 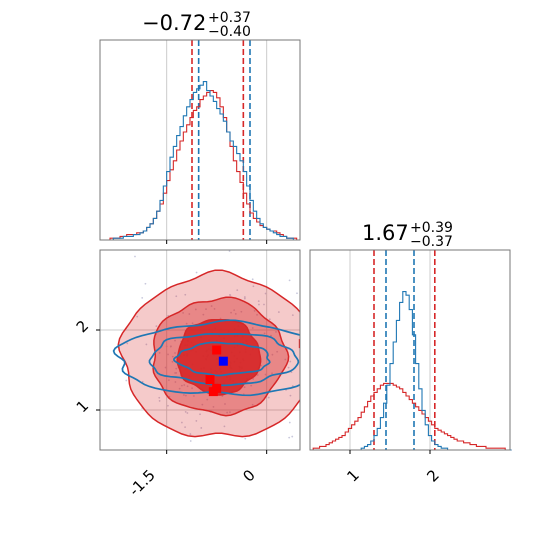 I want to click on contour-markers, so click(x=252, y=368).